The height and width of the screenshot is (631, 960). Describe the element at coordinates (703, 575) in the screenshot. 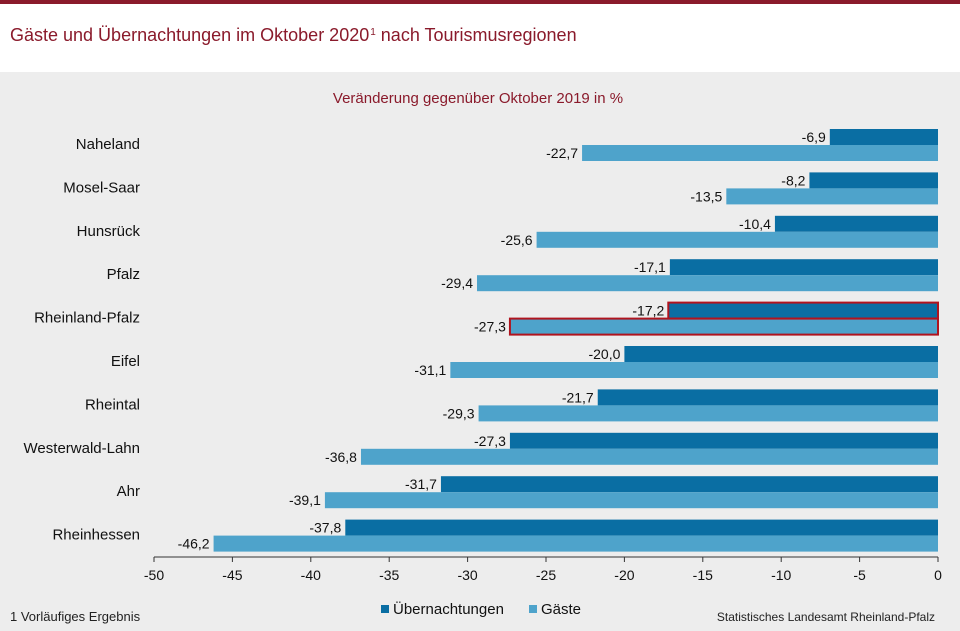

I see `x-tick-label: -15` at that location.